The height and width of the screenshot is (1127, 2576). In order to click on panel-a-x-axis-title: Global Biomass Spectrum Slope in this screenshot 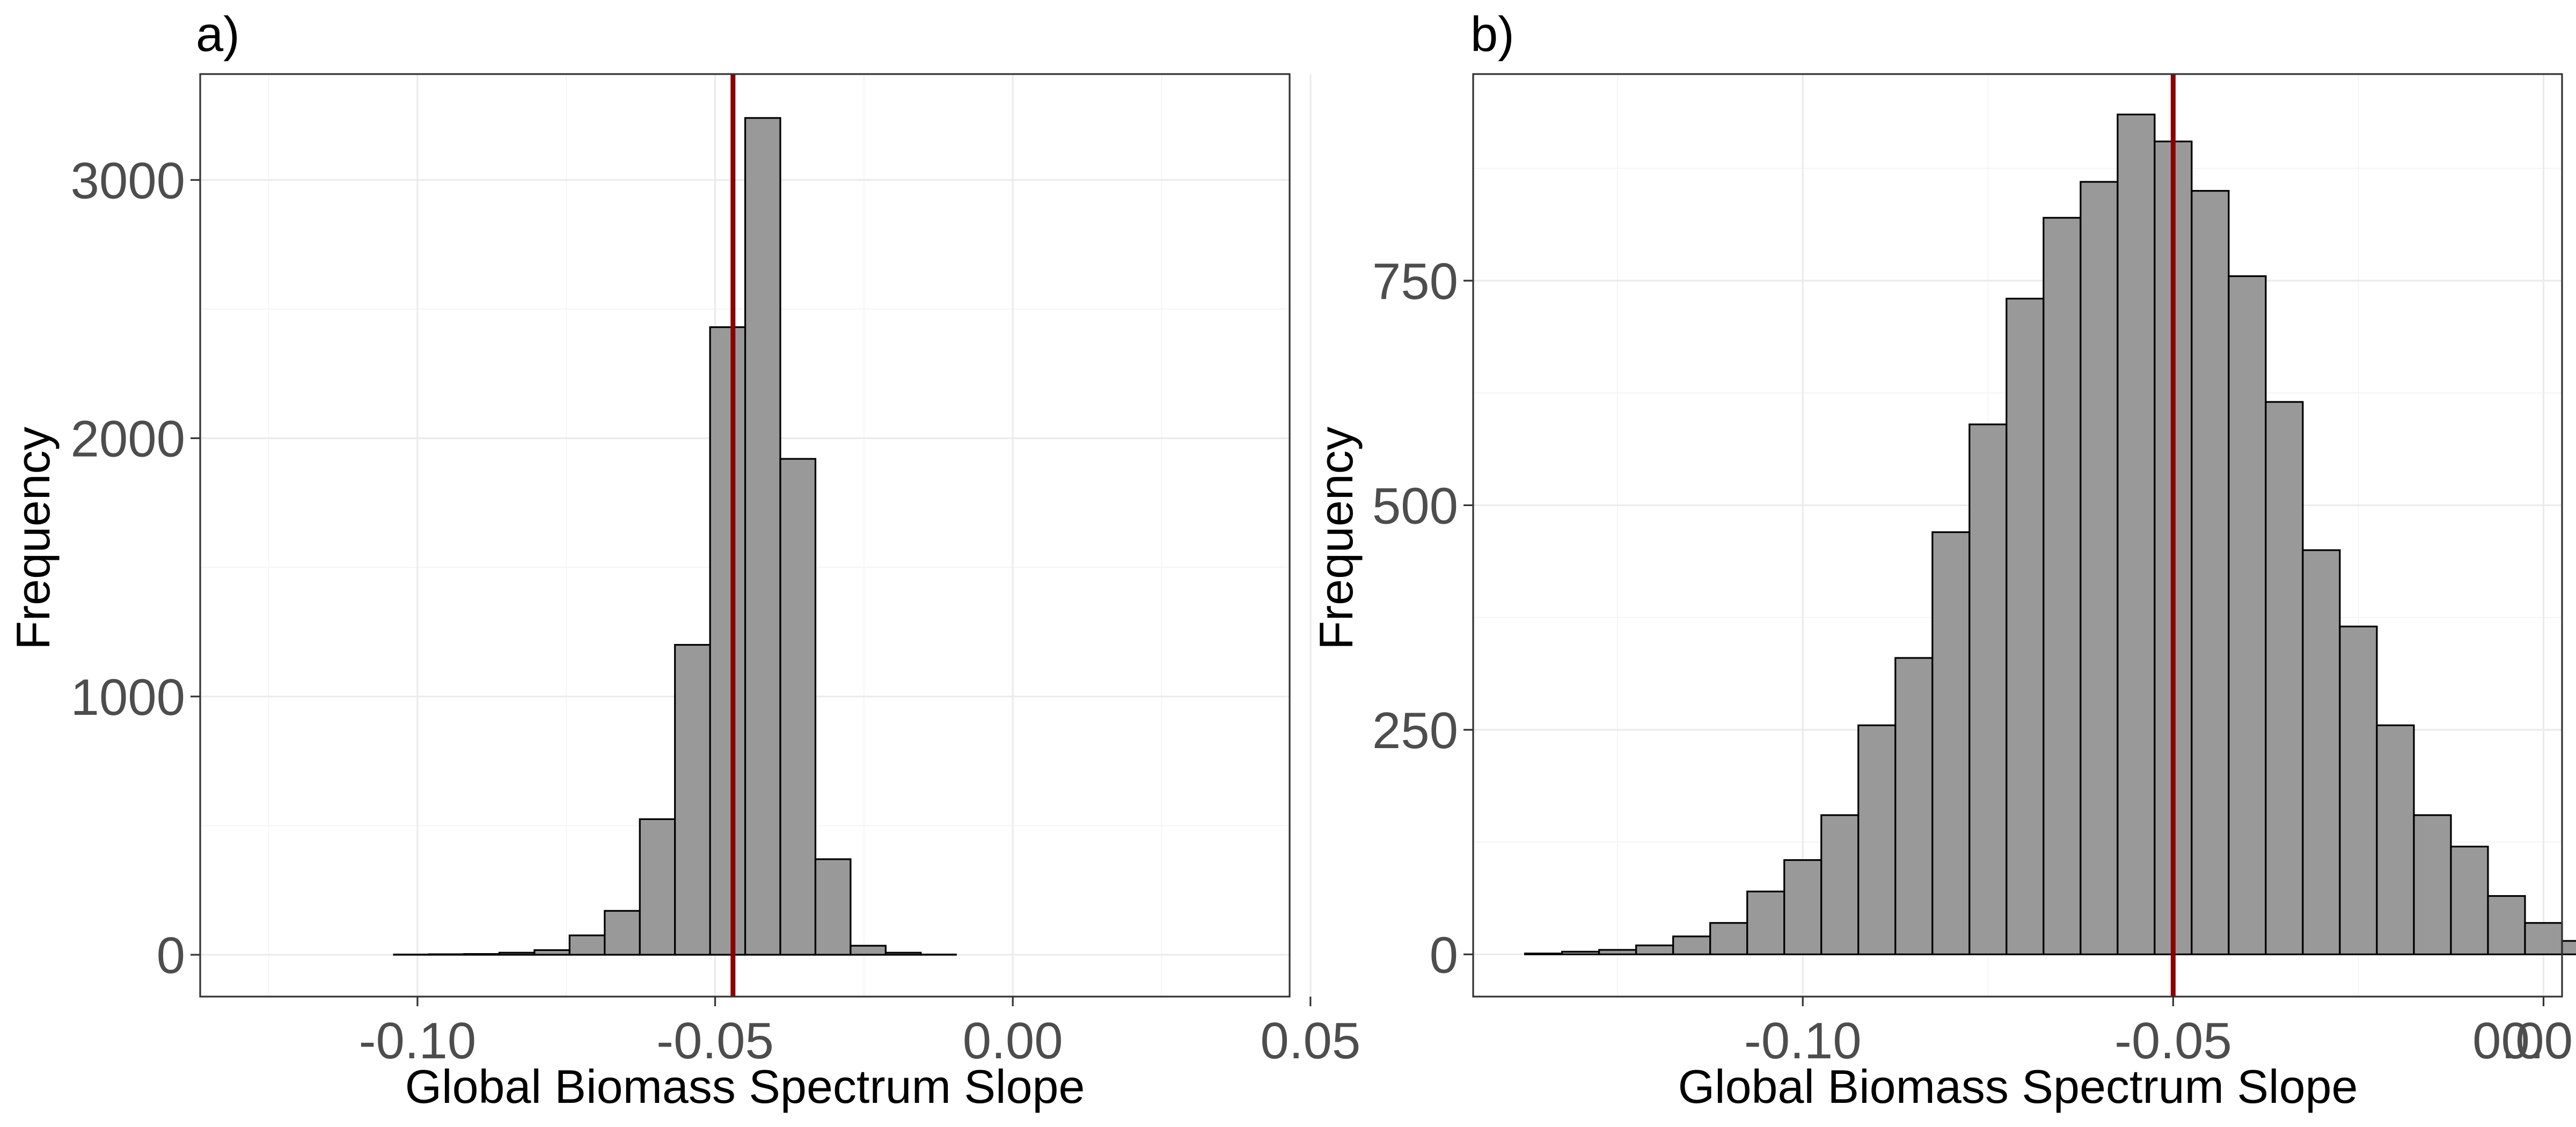, I will do `click(745, 1086)`.